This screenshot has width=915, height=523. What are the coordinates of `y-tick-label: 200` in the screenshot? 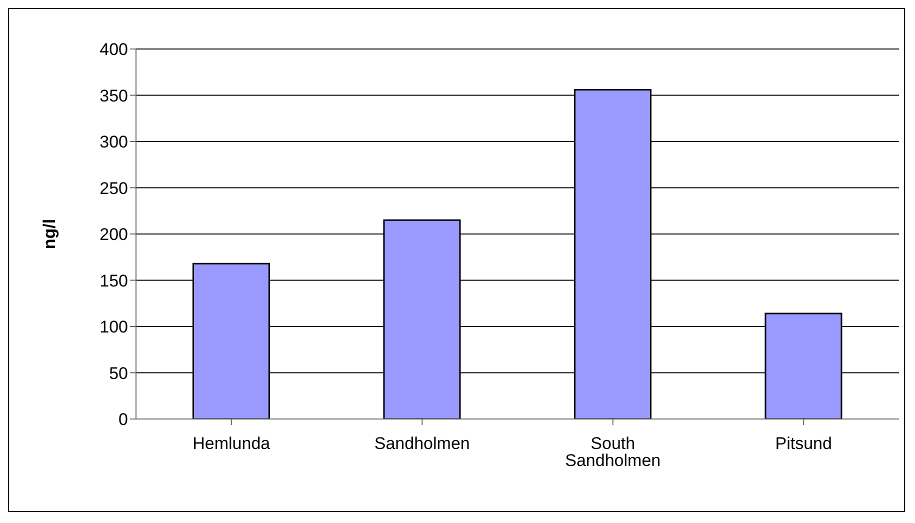 It's located at (114, 234).